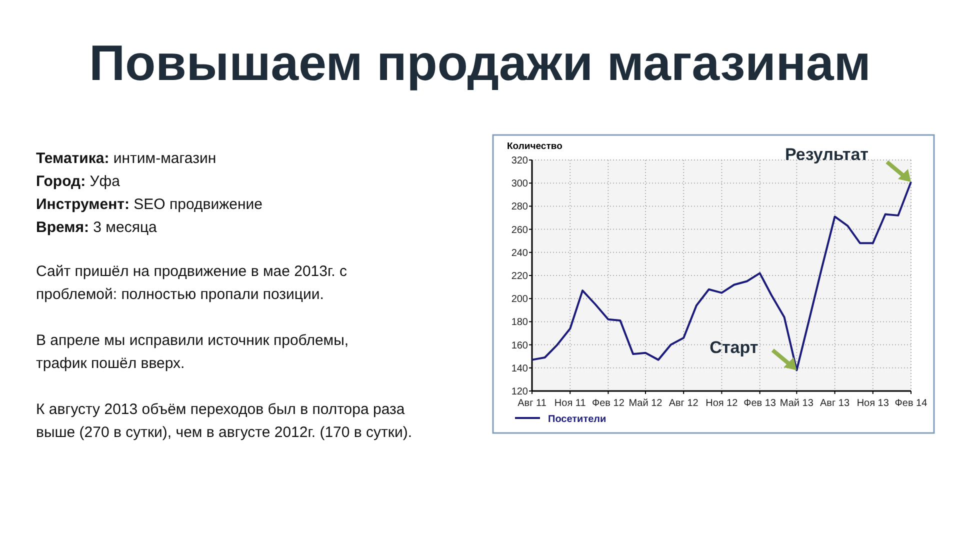 The image size is (960, 540). I want to click on y-tick-label: 200, so click(519, 300).